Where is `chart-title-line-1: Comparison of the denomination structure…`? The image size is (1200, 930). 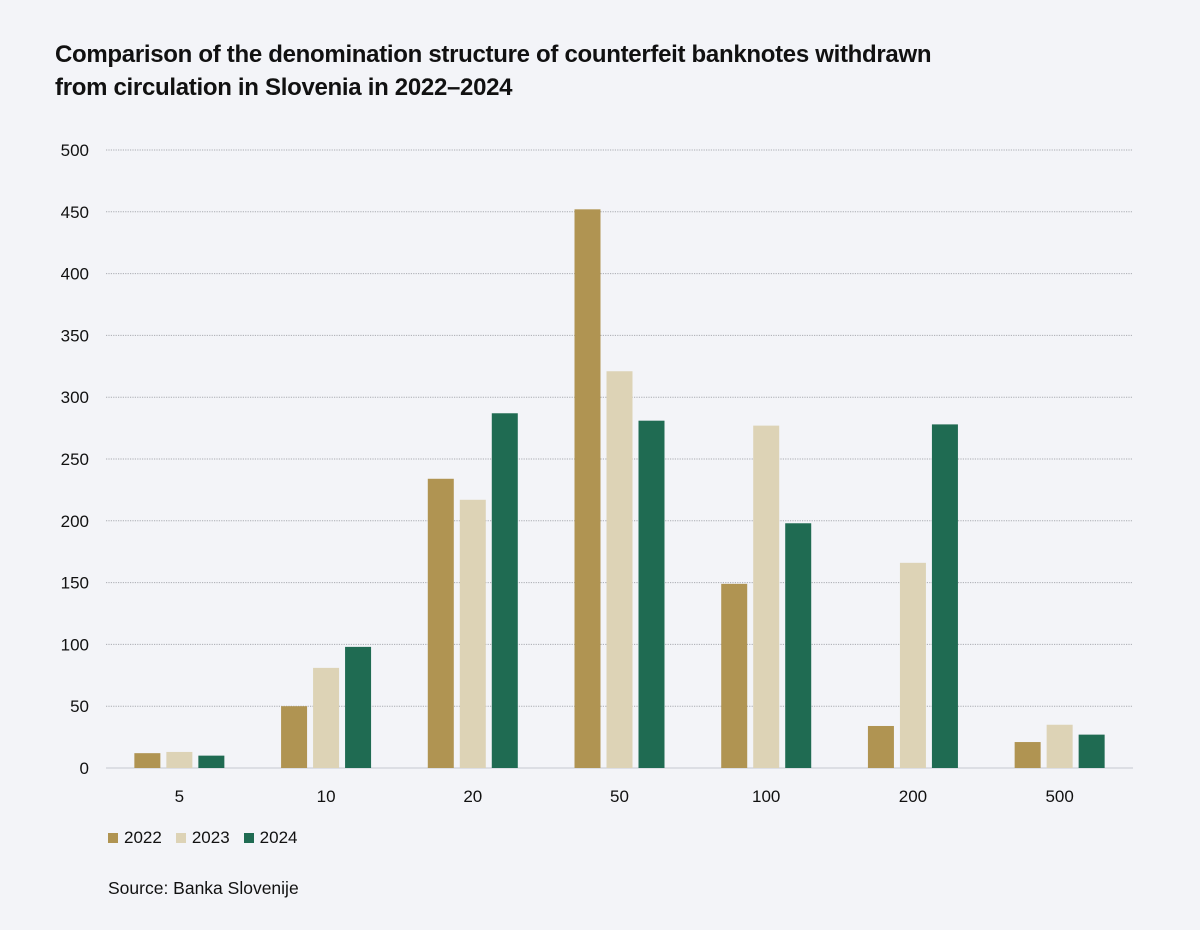
chart-title-line-1: Comparison of the denomination structure… is located at coordinates (493, 54).